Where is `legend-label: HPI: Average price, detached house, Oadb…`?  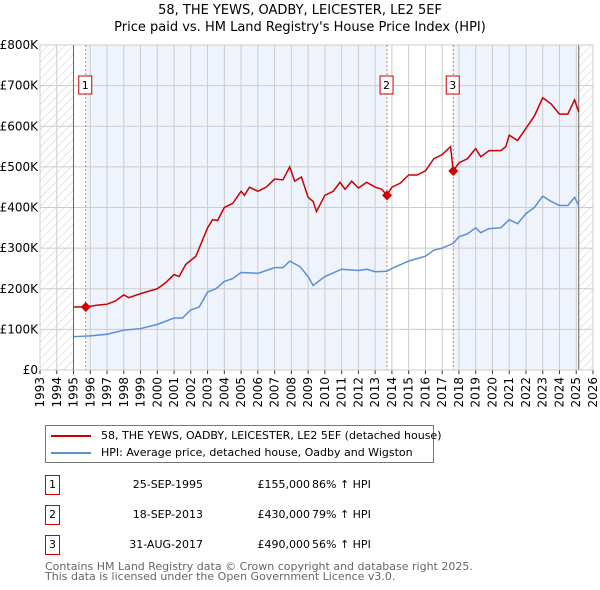
legend-label: HPI: Average price, detached house, Oadb… is located at coordinates (257, 452).